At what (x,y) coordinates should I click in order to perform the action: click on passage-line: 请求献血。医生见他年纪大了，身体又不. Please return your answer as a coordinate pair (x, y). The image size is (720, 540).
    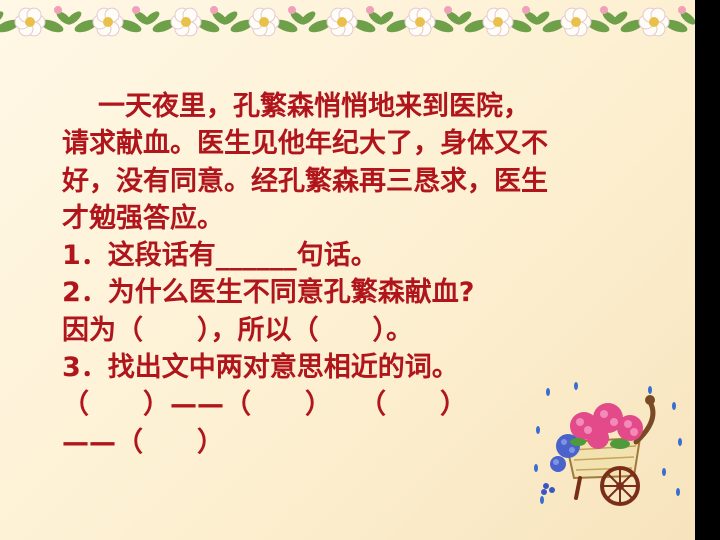
    Looking at the image, I should click on (305, 144).